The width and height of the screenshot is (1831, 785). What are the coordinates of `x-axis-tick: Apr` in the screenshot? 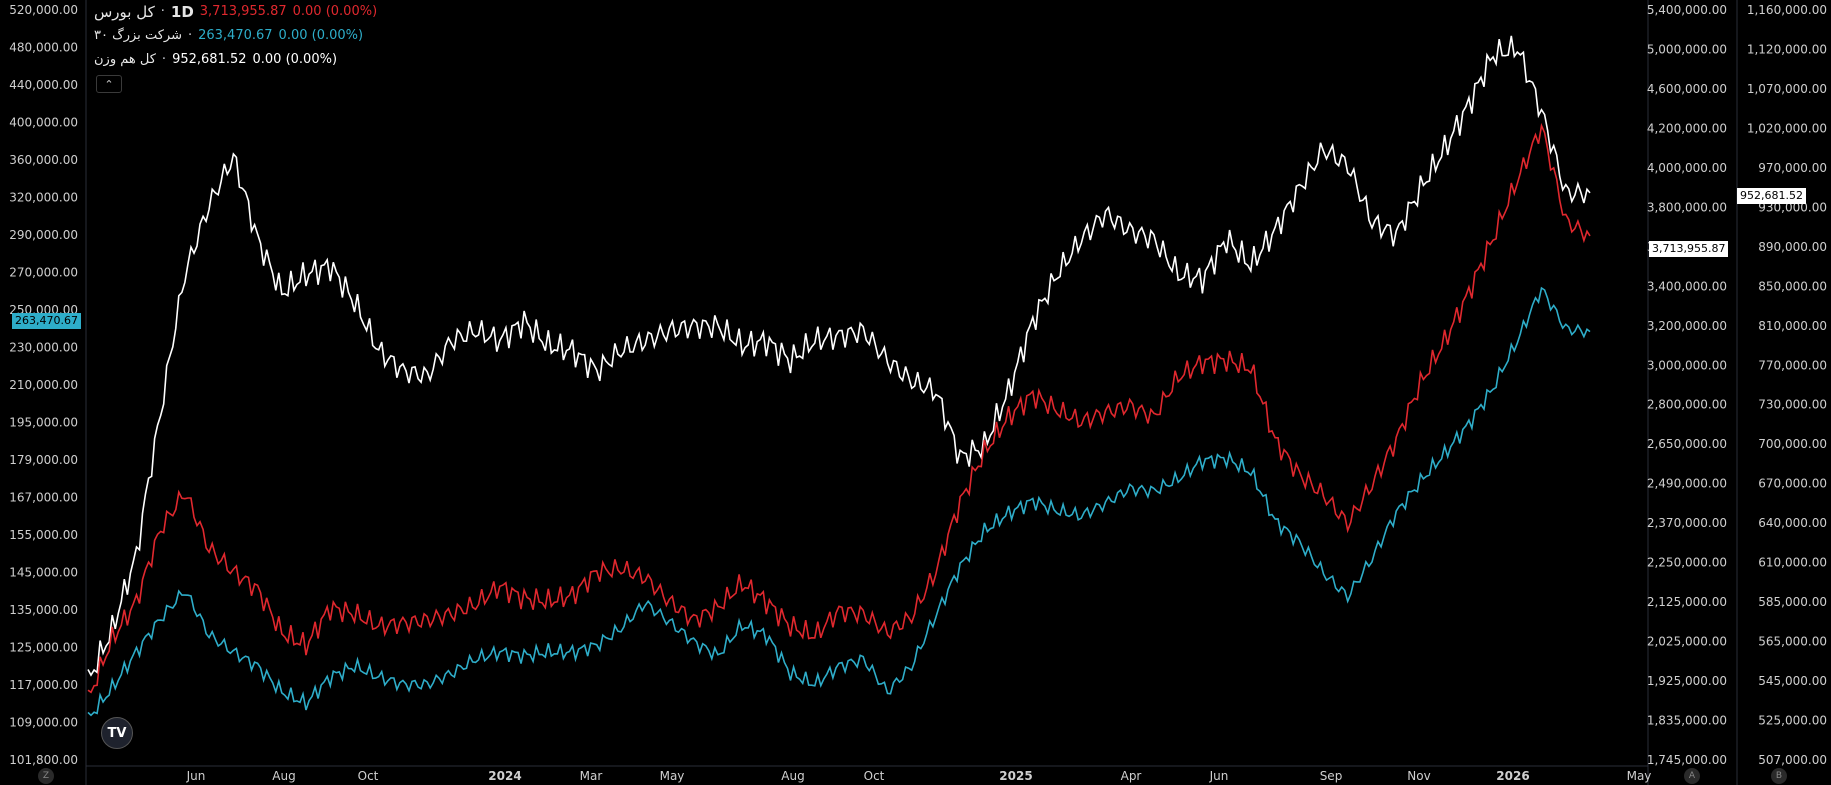 It's located at (1131, 776).